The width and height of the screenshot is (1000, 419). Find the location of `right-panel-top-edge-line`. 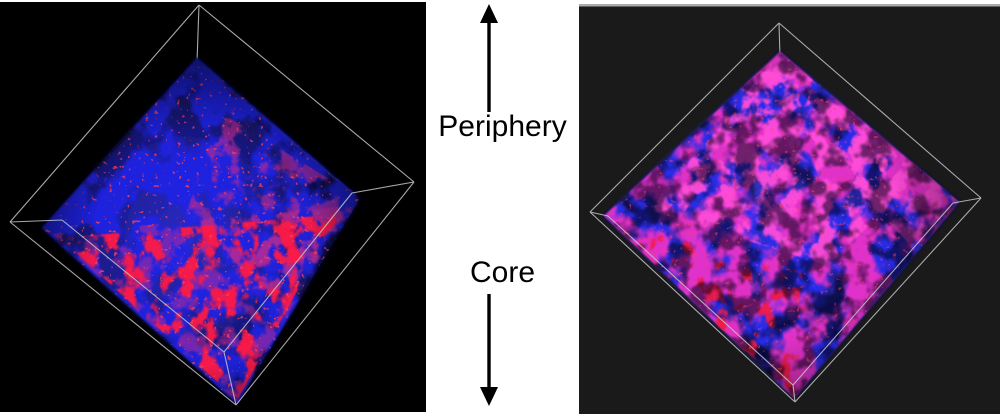

right-panel-top-edge-line is located at coordinates (789, 5).